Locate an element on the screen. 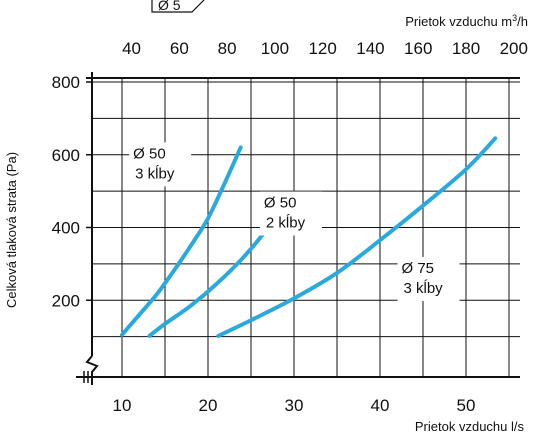 Image resolution: width=542 pixels, height=437 pixels. y-tick-label: 600 is located at coordinates (66, 155).